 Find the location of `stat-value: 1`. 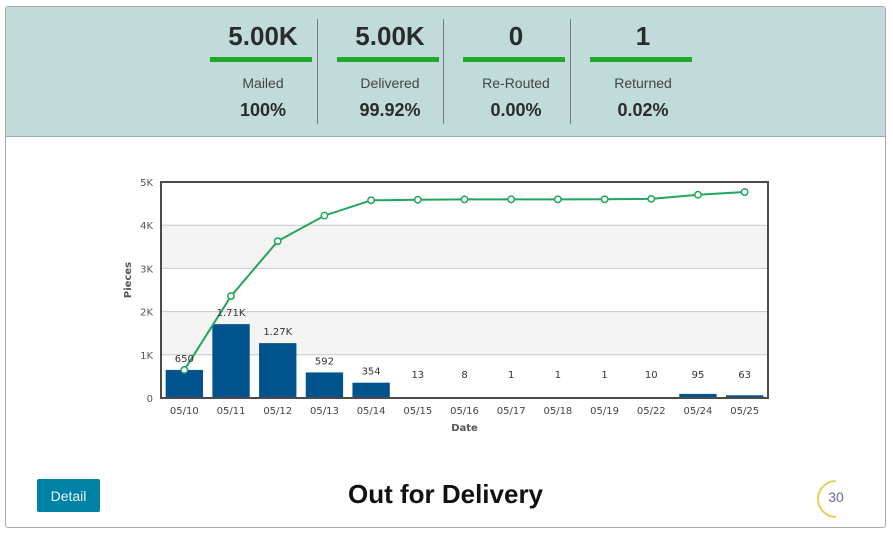

stat-value: 1 is located at coordinates (643, 36).